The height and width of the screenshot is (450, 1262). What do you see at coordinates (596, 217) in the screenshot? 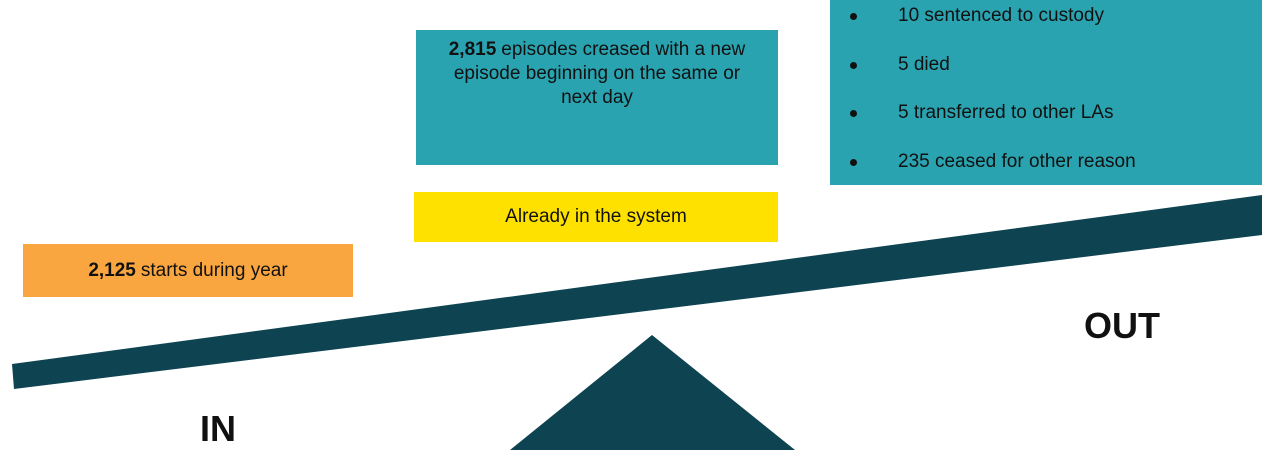
I see `already-box: Already in the system` at bounding box center [596, 217].